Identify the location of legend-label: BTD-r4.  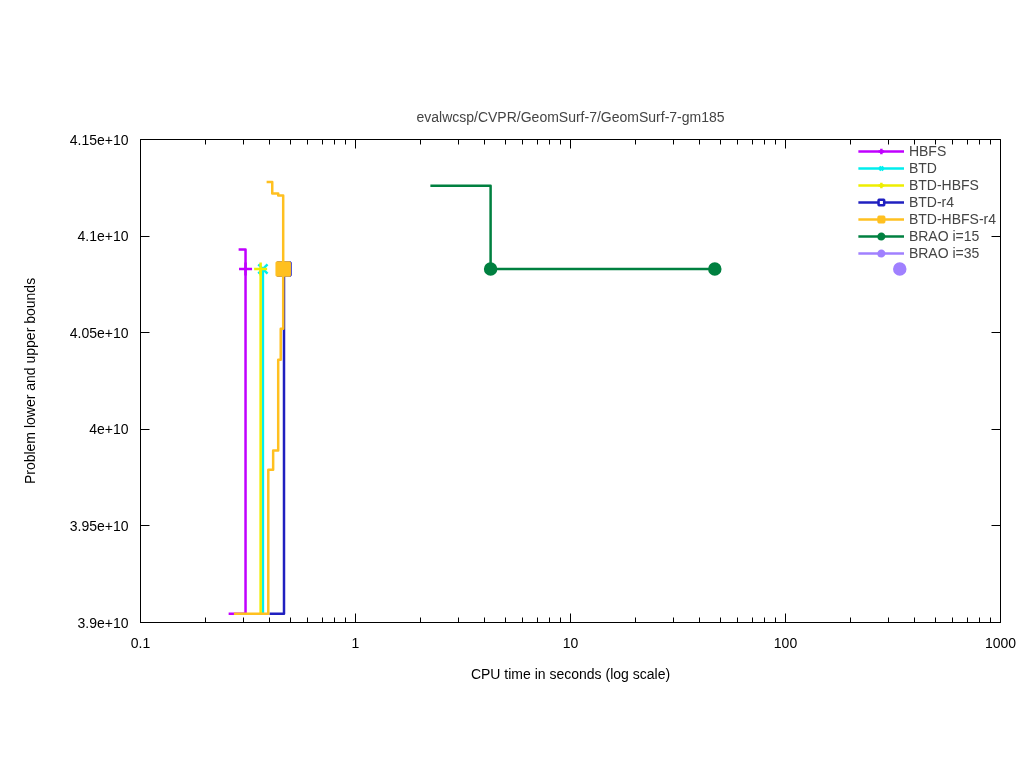
(931, 202).